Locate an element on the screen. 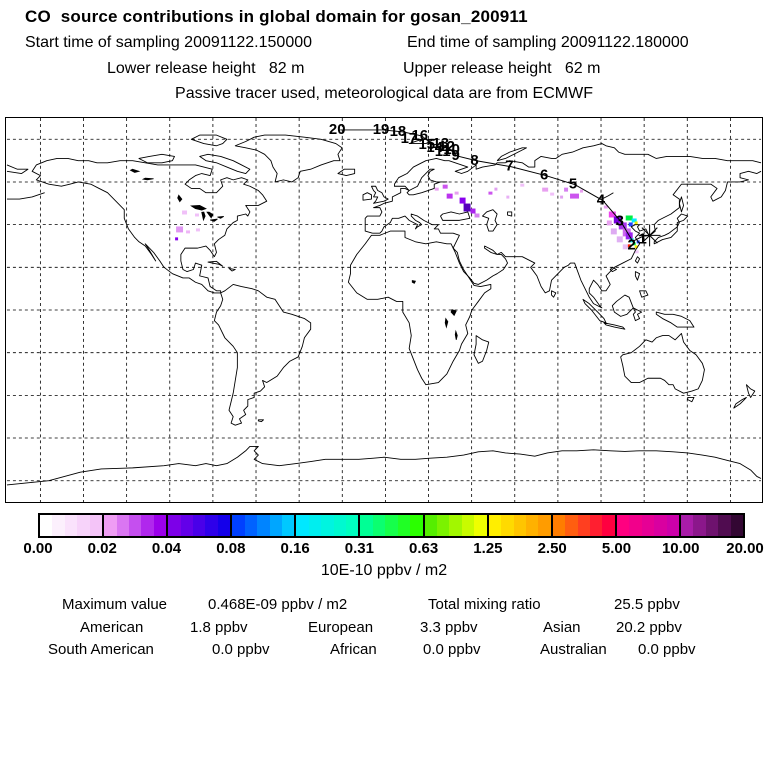 The height and width of the screenshot is (768, 768). coastline-black-sea is located at coordinates (455, 216).